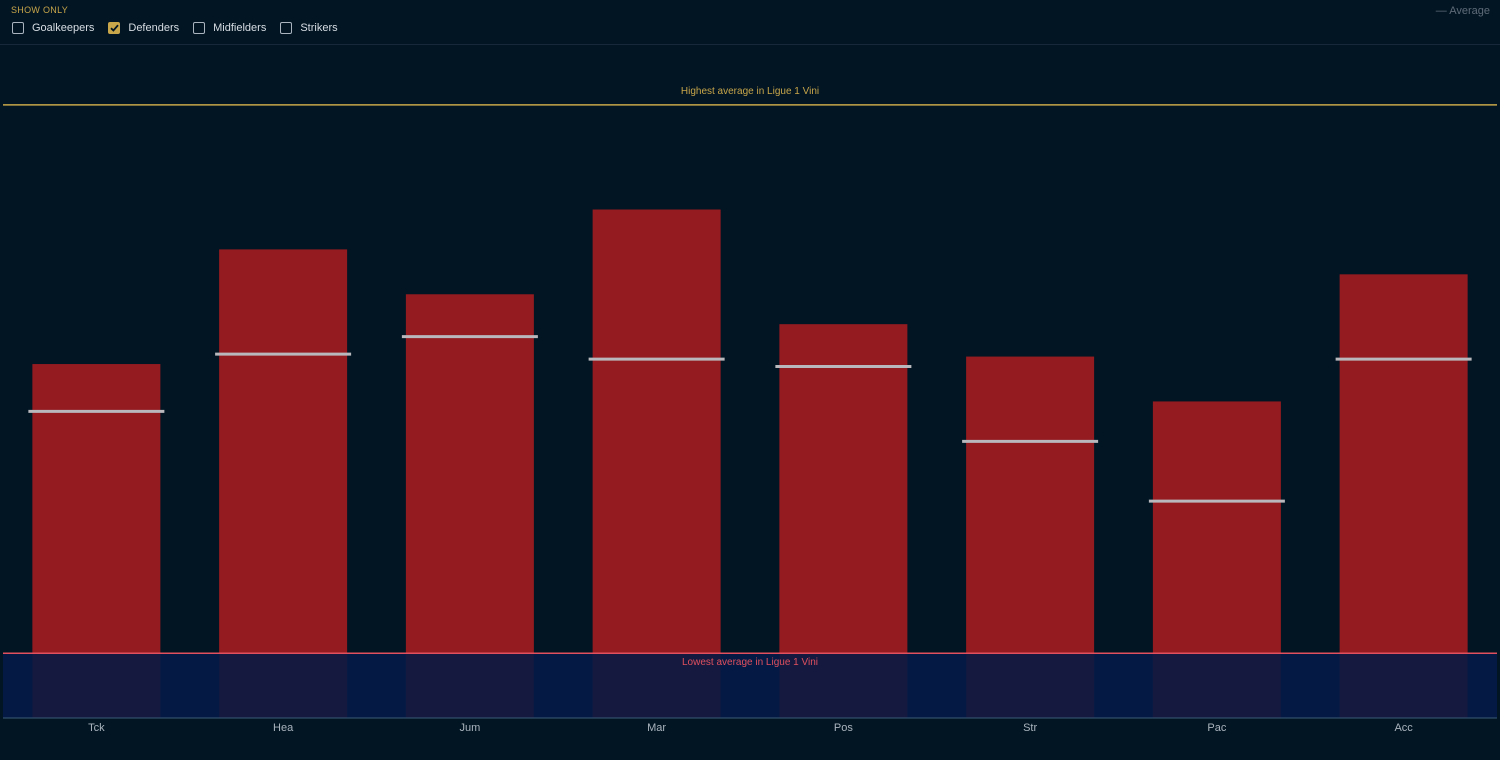 The image size is (1500, 760). What do you see at coordinates (843, 685) in the screenshot?
I see `bar-pos-lower` at bounding box center [843, 685].